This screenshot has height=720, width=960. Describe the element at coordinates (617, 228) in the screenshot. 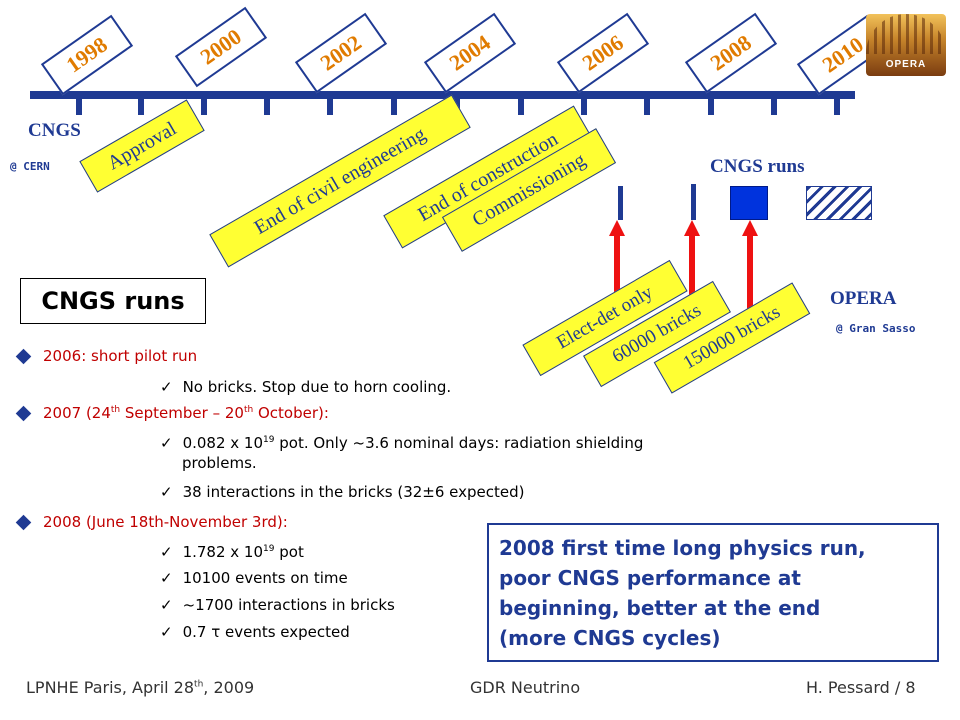

I see `arrow-head-elect` at that location.